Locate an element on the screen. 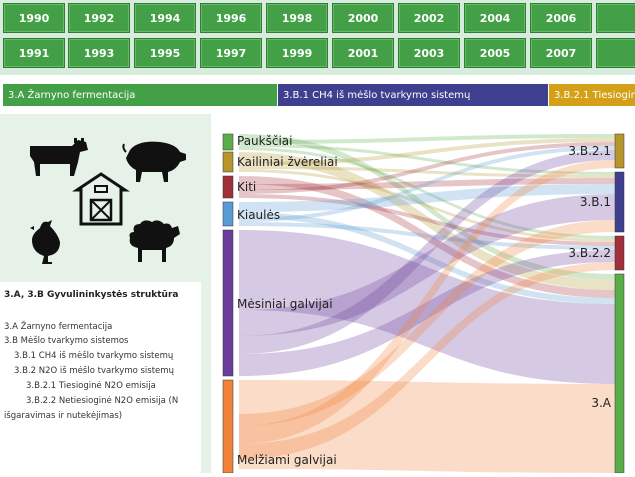  sheep-icon is located at coordinates (154, 241).